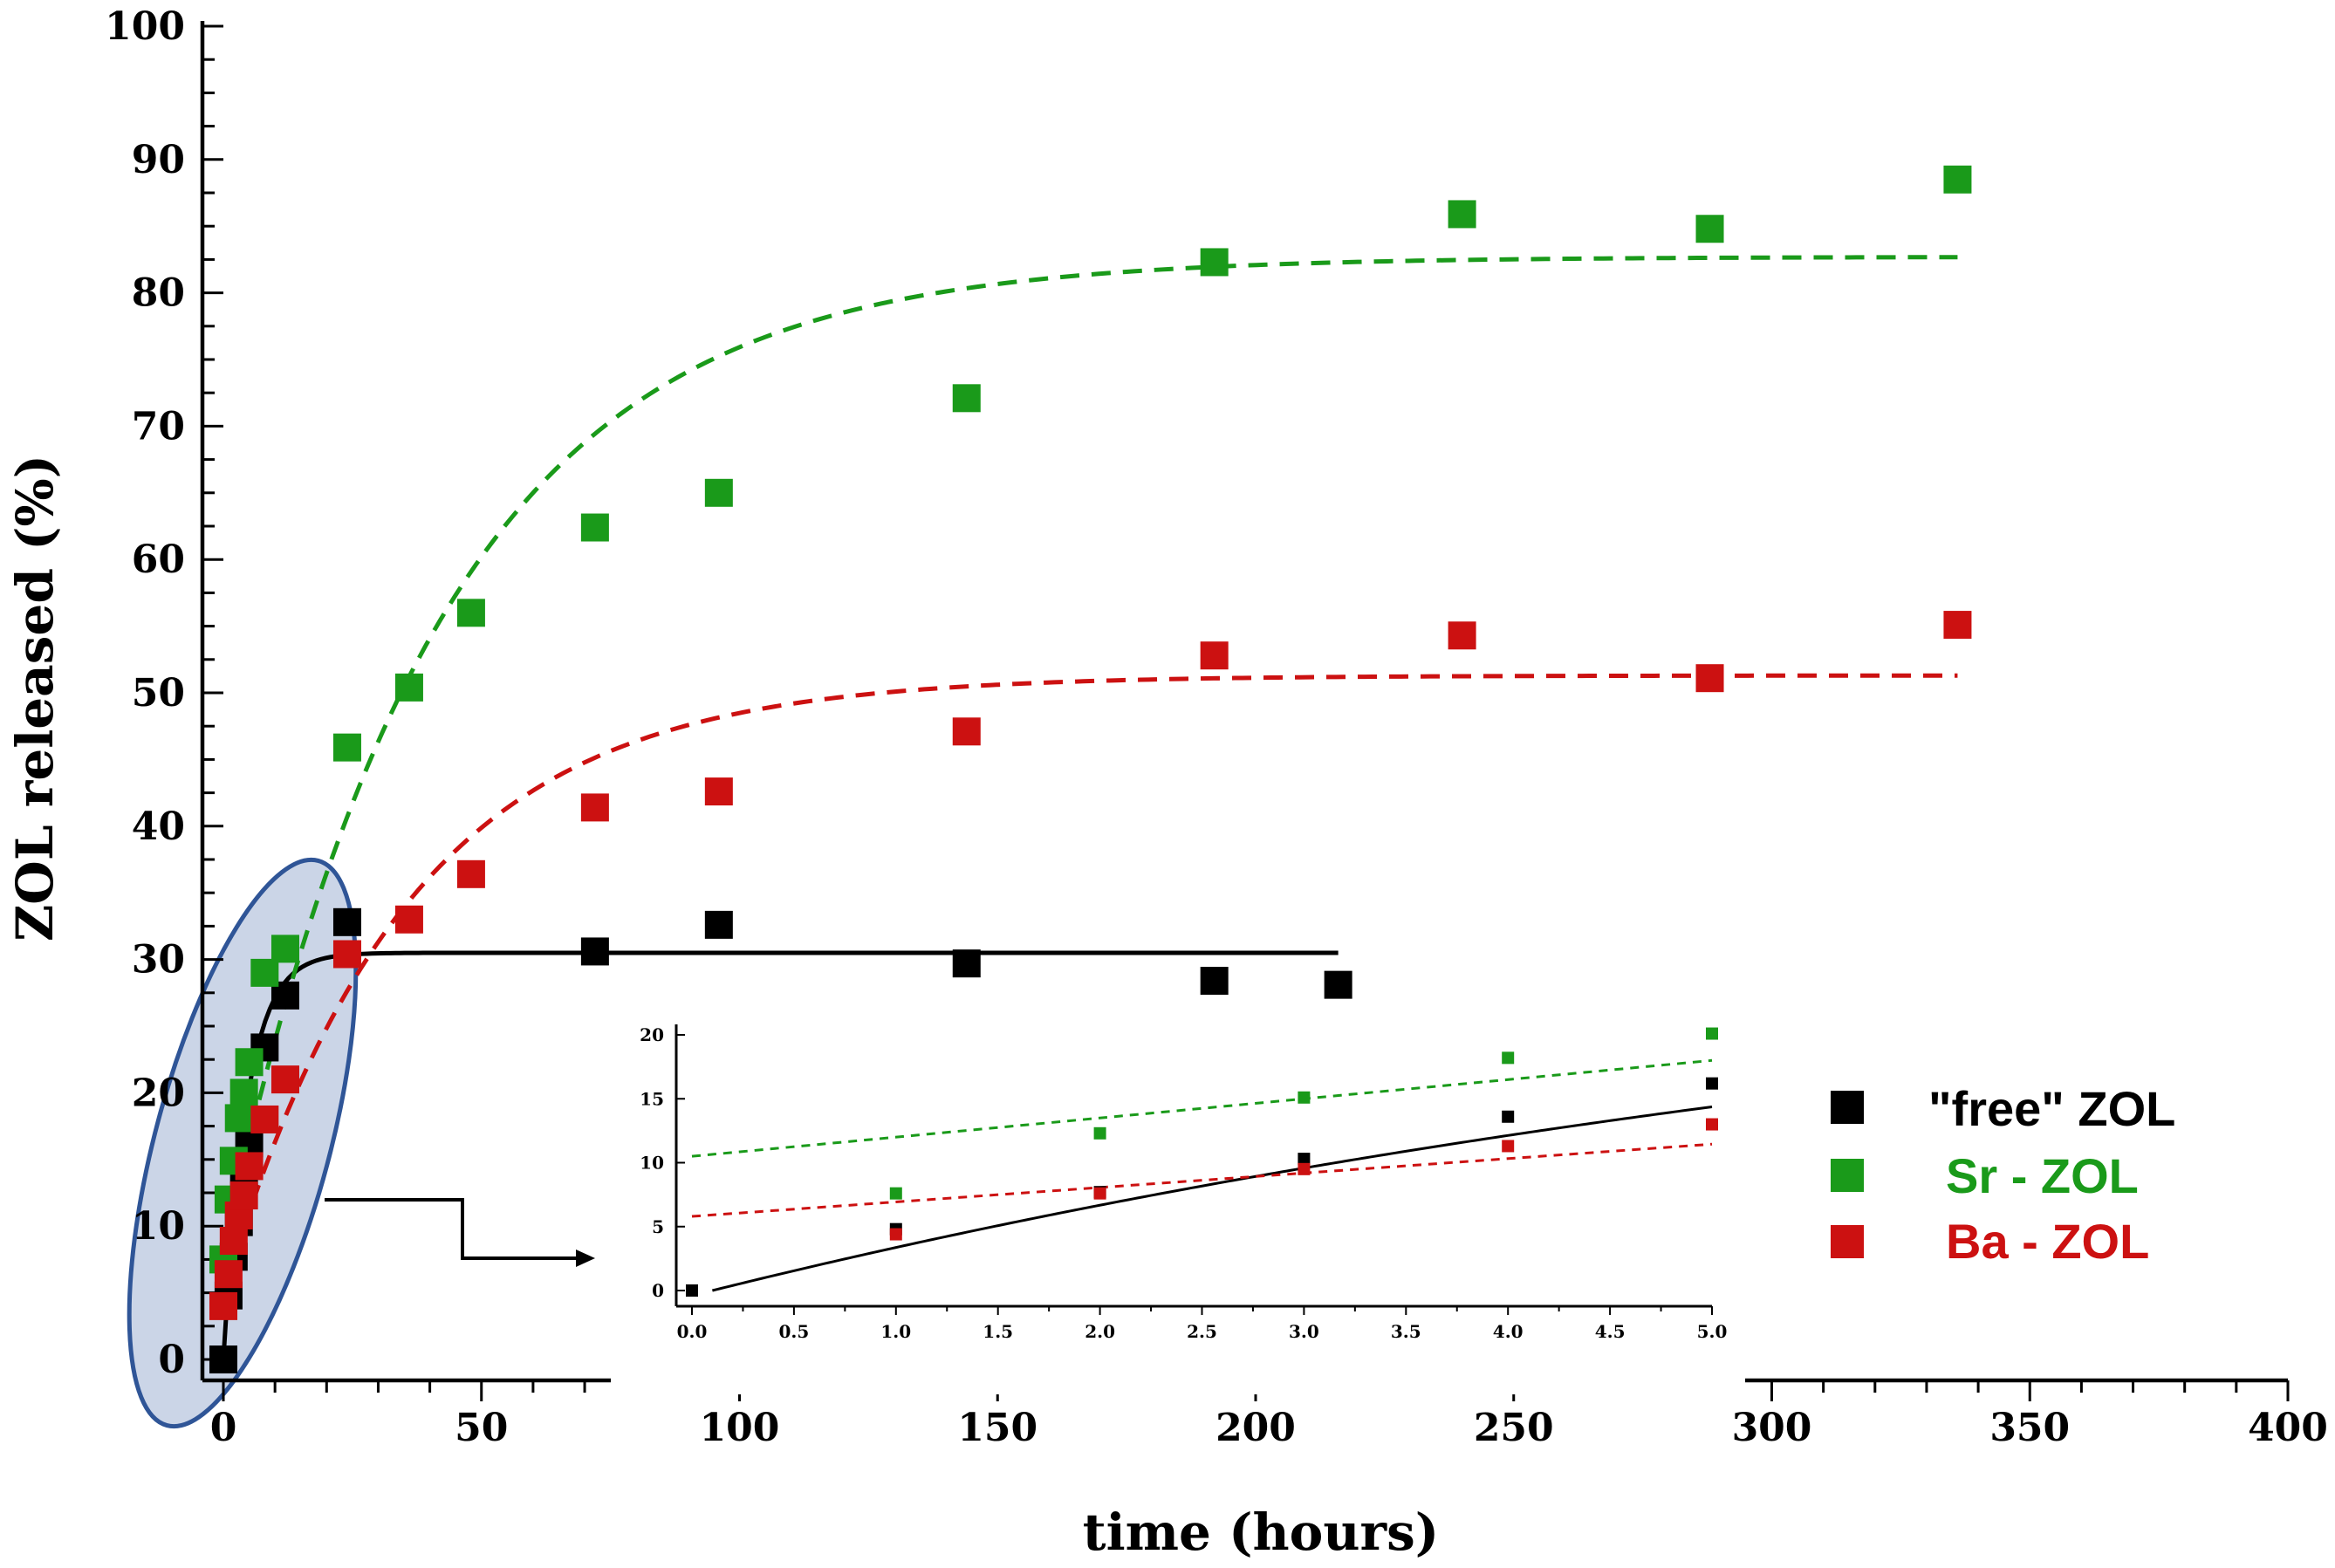 Image resolution: width=2335 pixels, height=1568 pixels. I want to click on y-tick-label: 0, so click(171, 1360).